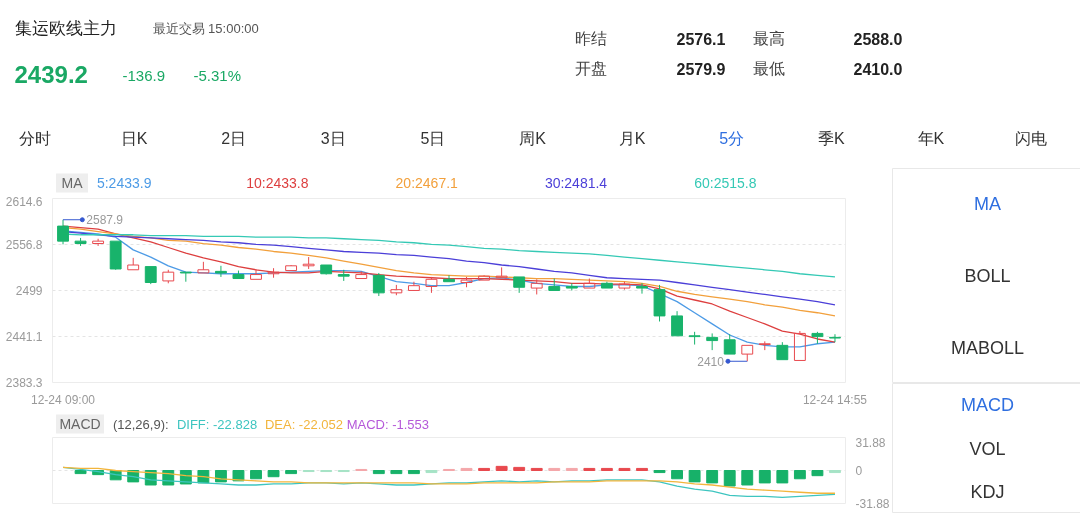 Image resolution: width=1080 pixels, height=513 pixels. I want to click on text: -136.9, so click(144, 75).